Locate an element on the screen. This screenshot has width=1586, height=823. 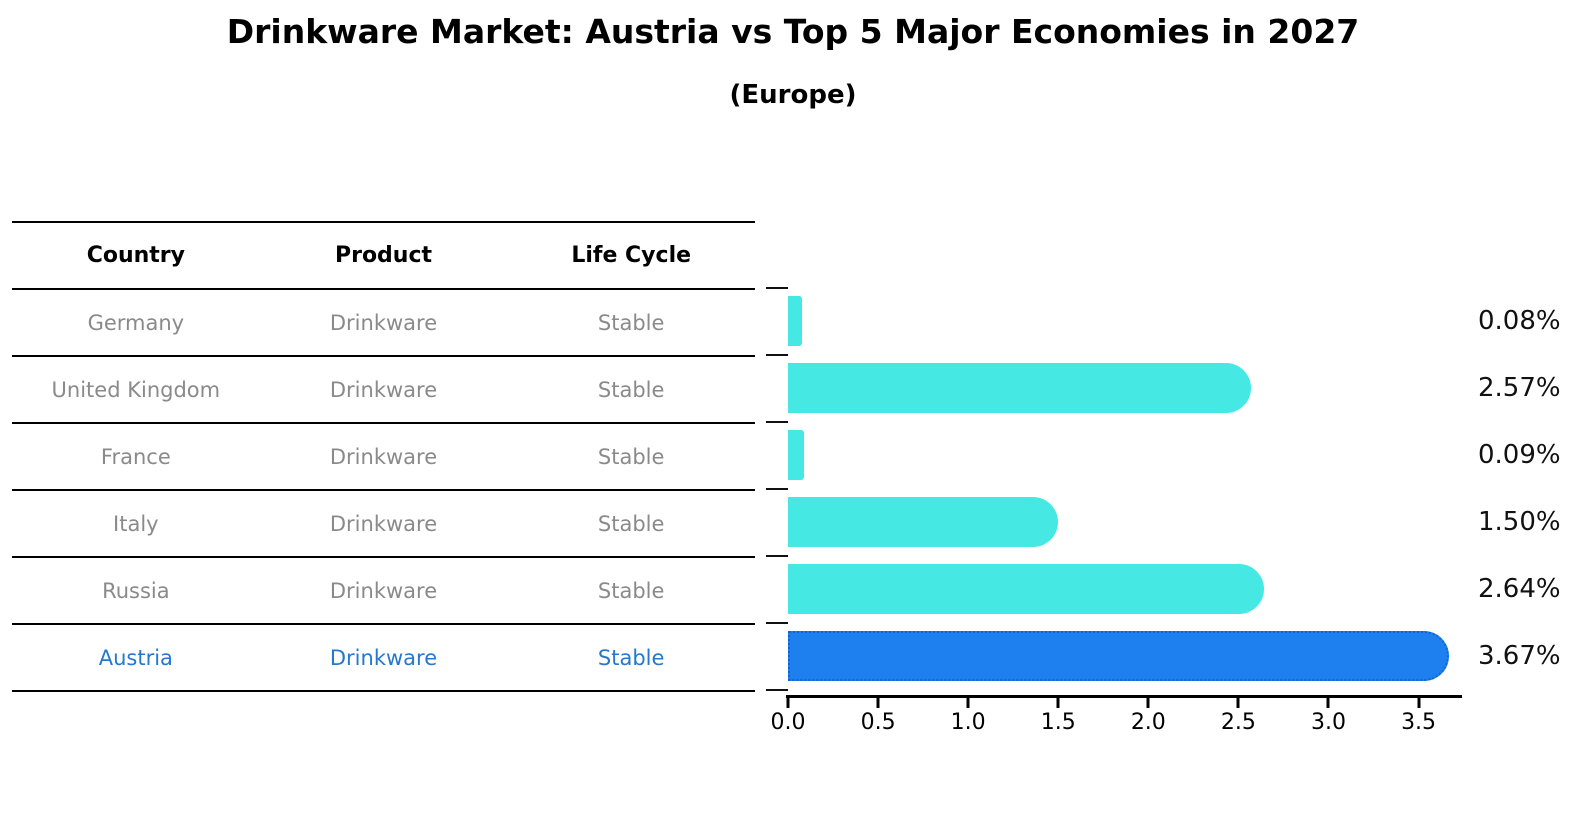
table-header-row: Country Product Life Cycle is located at coordinates (383, 256).